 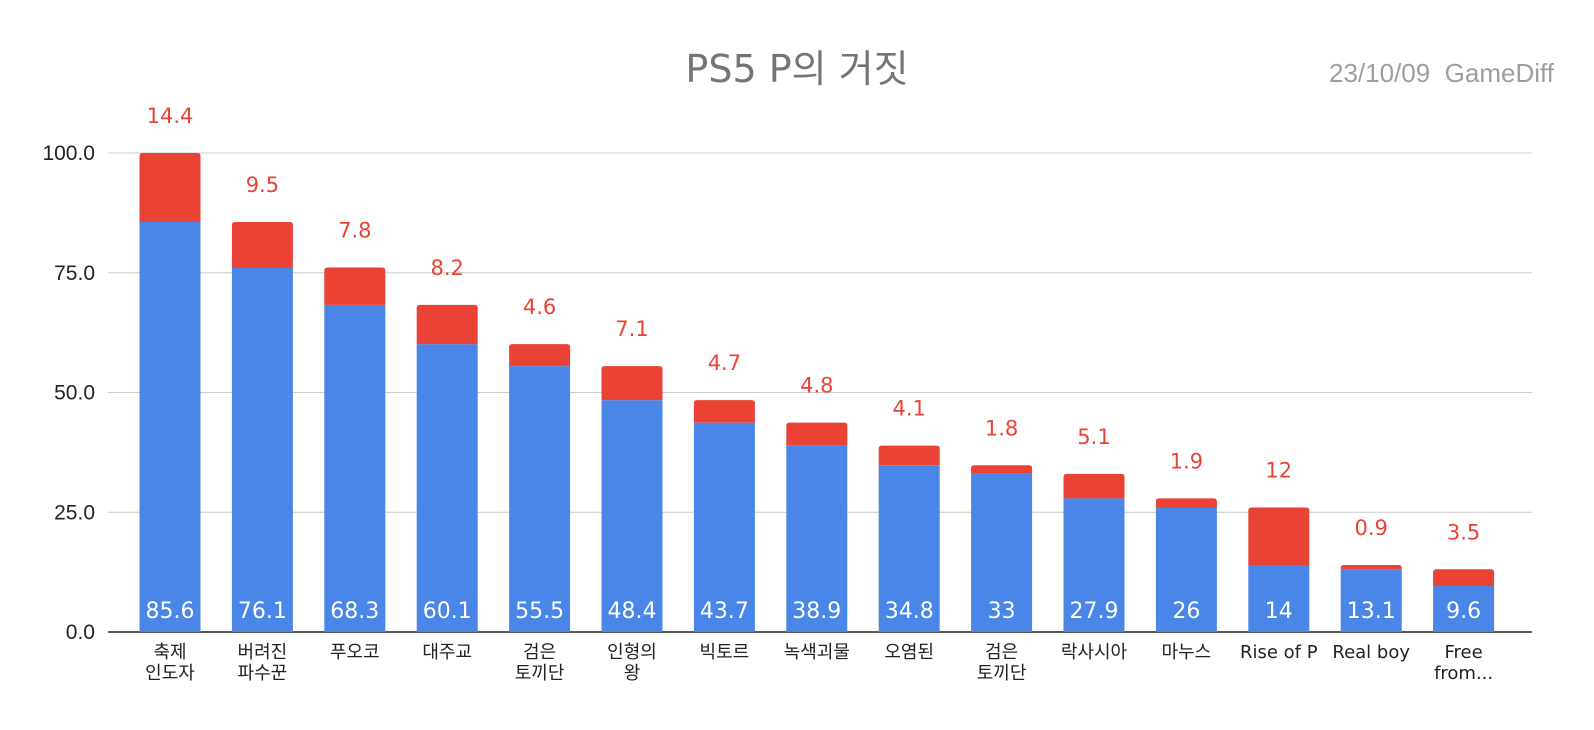 What do you see at coordinates (354, 611) in the screenshot?
I see `data-label-base: 68.3` at bounding box center [354, 611].